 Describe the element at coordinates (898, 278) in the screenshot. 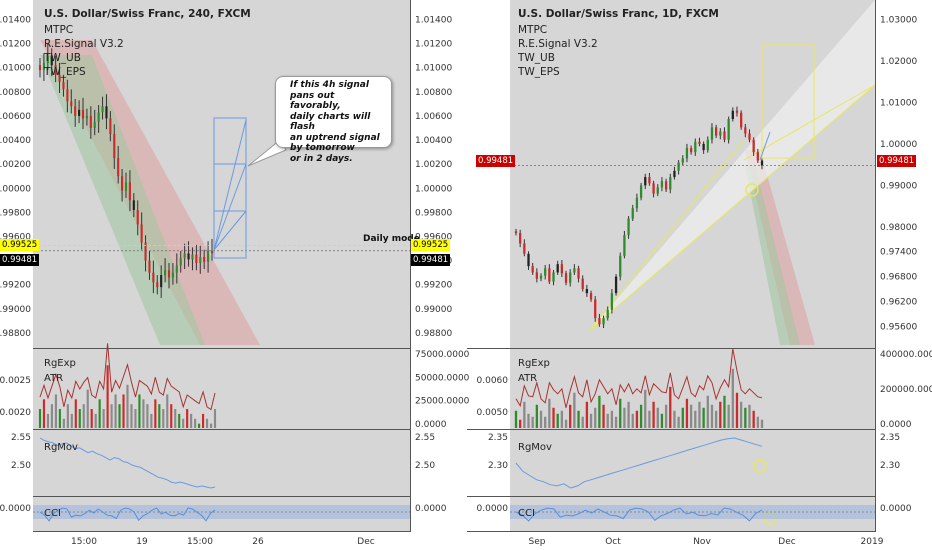

I see `y-tick-label: 0.96800` at that location.